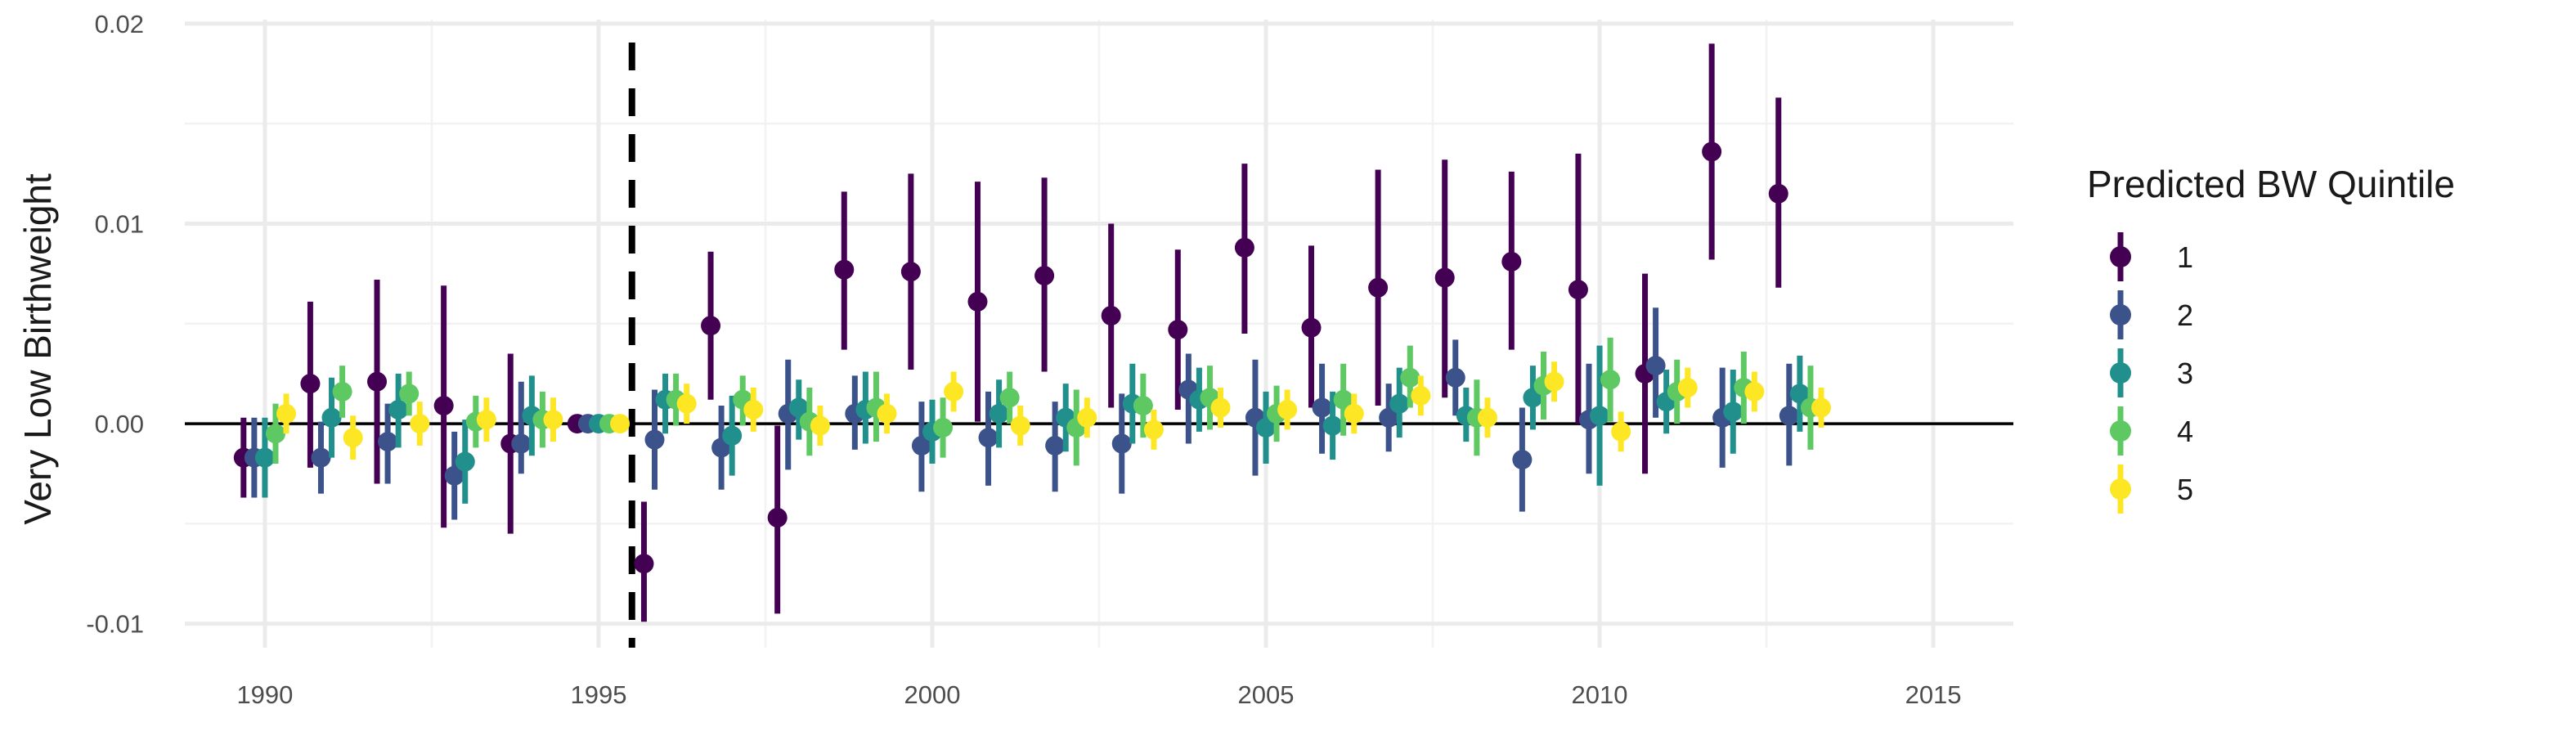 The image size is (2576, 736). Describe the element at coordinates (932, 695) in the screenshot. I see `x-tick-label: 2000` at that location.